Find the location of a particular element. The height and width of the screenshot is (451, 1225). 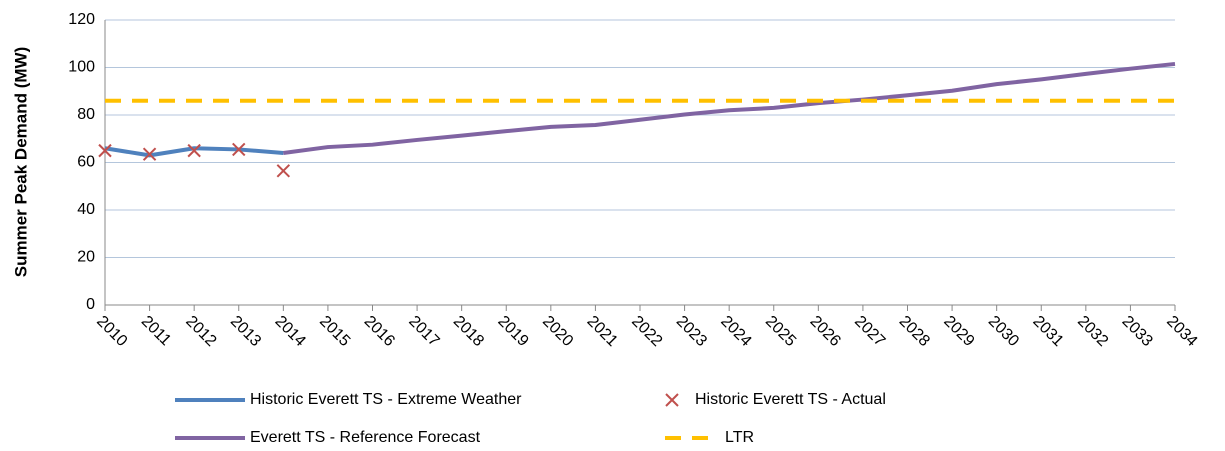

x-tick-label: 2026 is located at coordinates (825, 331).